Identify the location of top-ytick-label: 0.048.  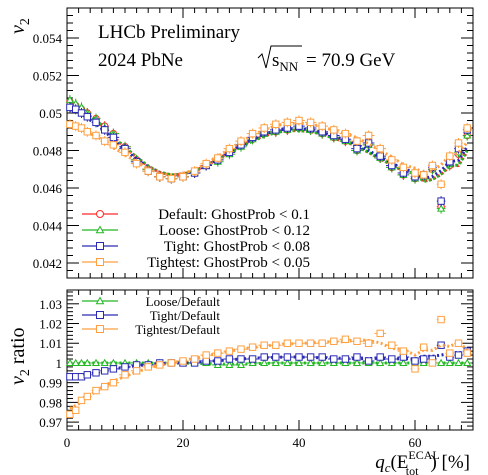
(47, 151).